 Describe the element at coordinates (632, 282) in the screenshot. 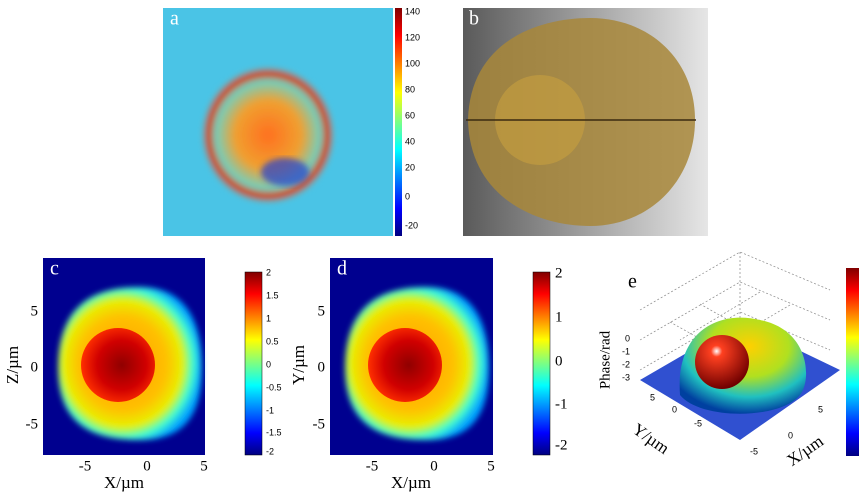

I see `panel-label: e` at that location.